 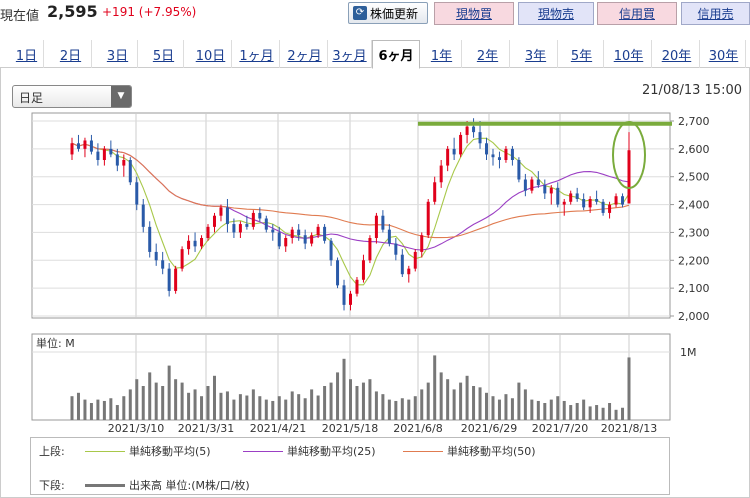 What do you see at coordinates (360, 13) in the screenshot?
I see `refresh-icon: ⟳` at bounding box center [360, 13].